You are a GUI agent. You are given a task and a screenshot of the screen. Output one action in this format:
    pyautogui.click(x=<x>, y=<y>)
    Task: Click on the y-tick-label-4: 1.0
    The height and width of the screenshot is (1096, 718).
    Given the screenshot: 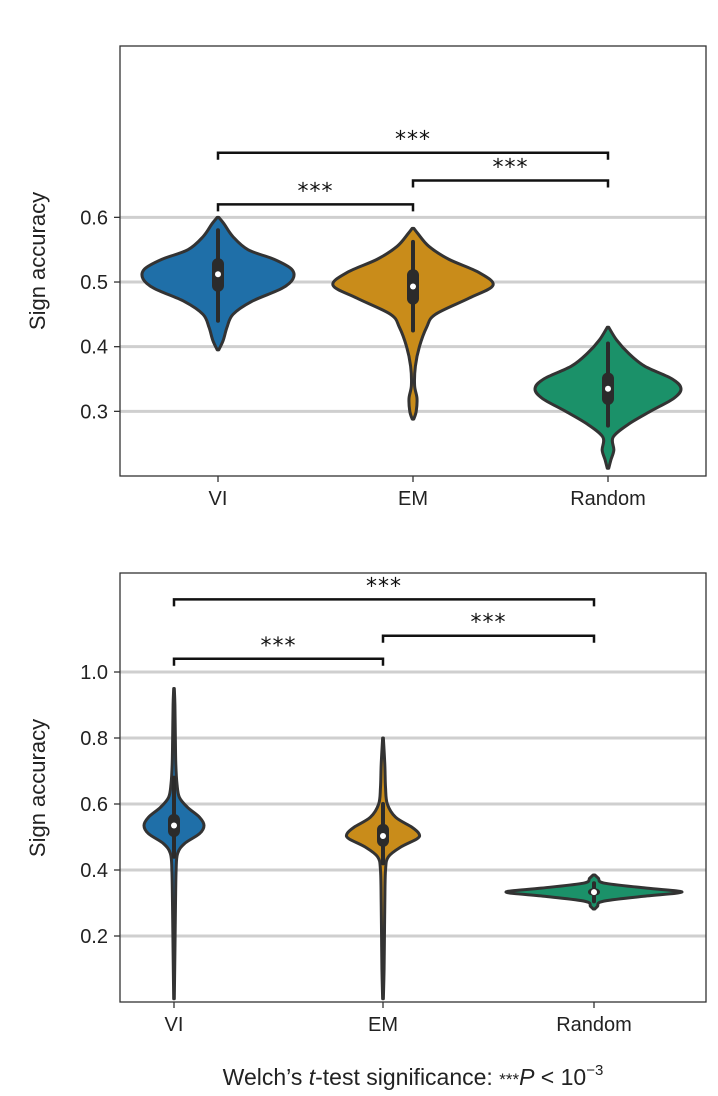 What is the action you would take?
    pyautogui.click(x=94, y=673)
    